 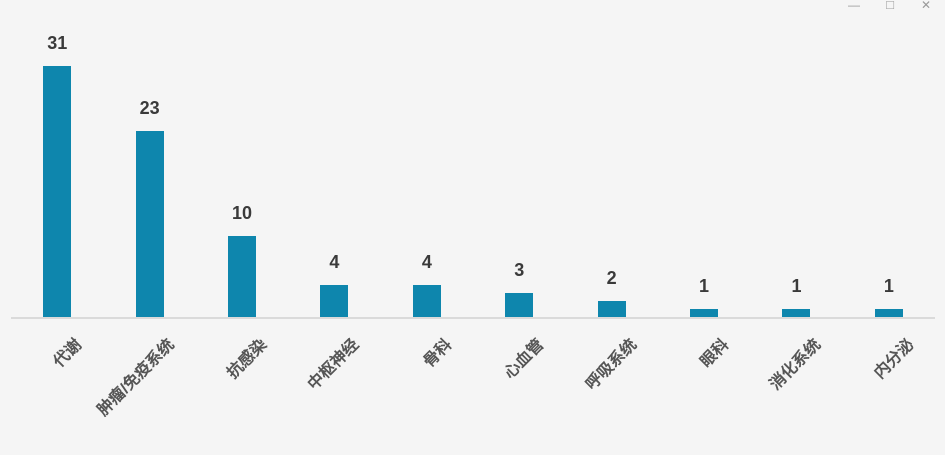 I want to click on bar-slot: 4 骨科, so click(x=427, y=185).